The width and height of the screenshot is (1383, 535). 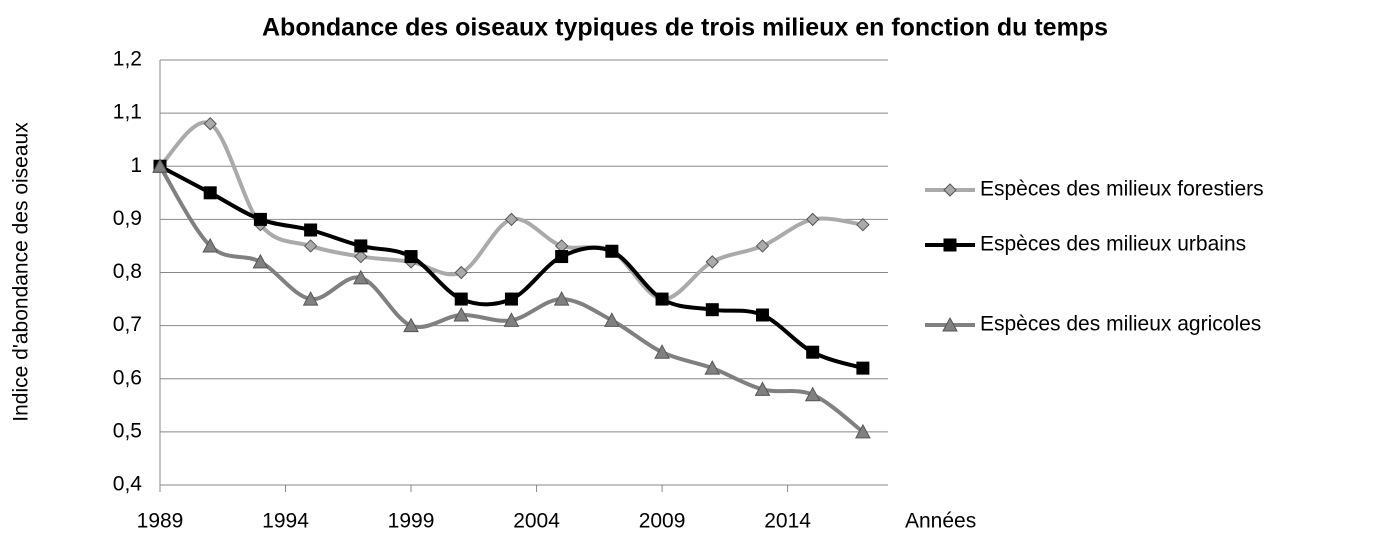 I want to click on x-tick-label: 2014, so click(x=787, y=521).